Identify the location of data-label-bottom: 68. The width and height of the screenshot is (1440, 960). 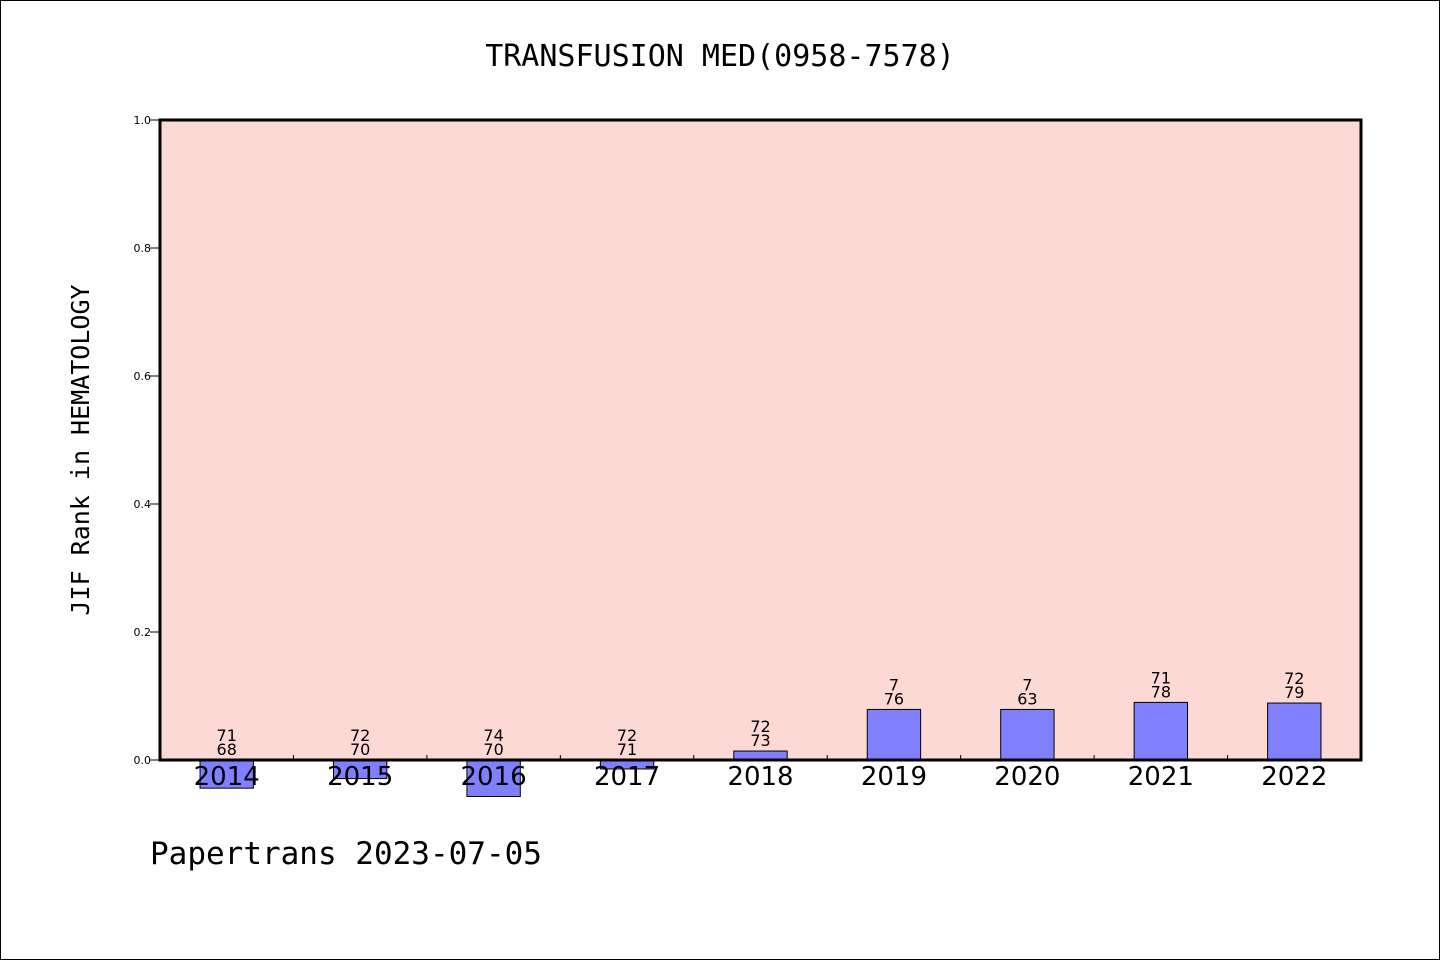
(227, 749).